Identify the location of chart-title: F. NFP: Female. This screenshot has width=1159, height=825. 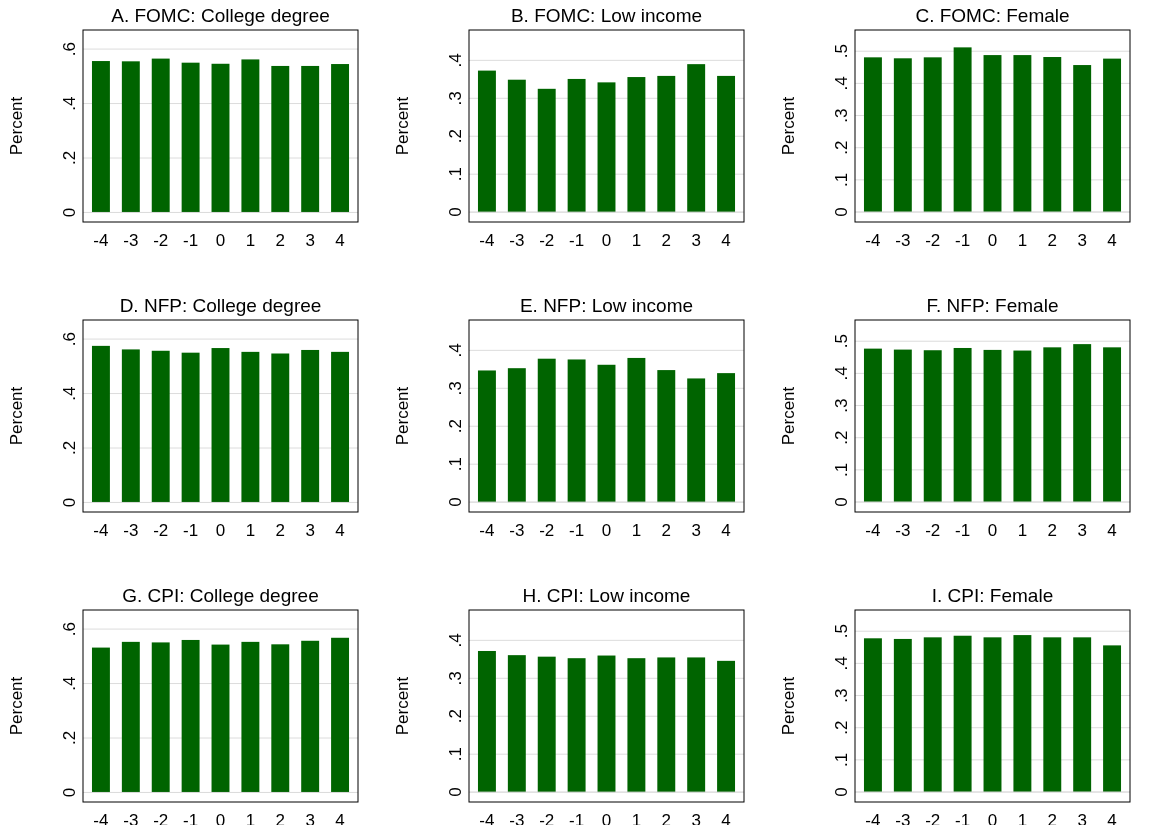
(992, 305).